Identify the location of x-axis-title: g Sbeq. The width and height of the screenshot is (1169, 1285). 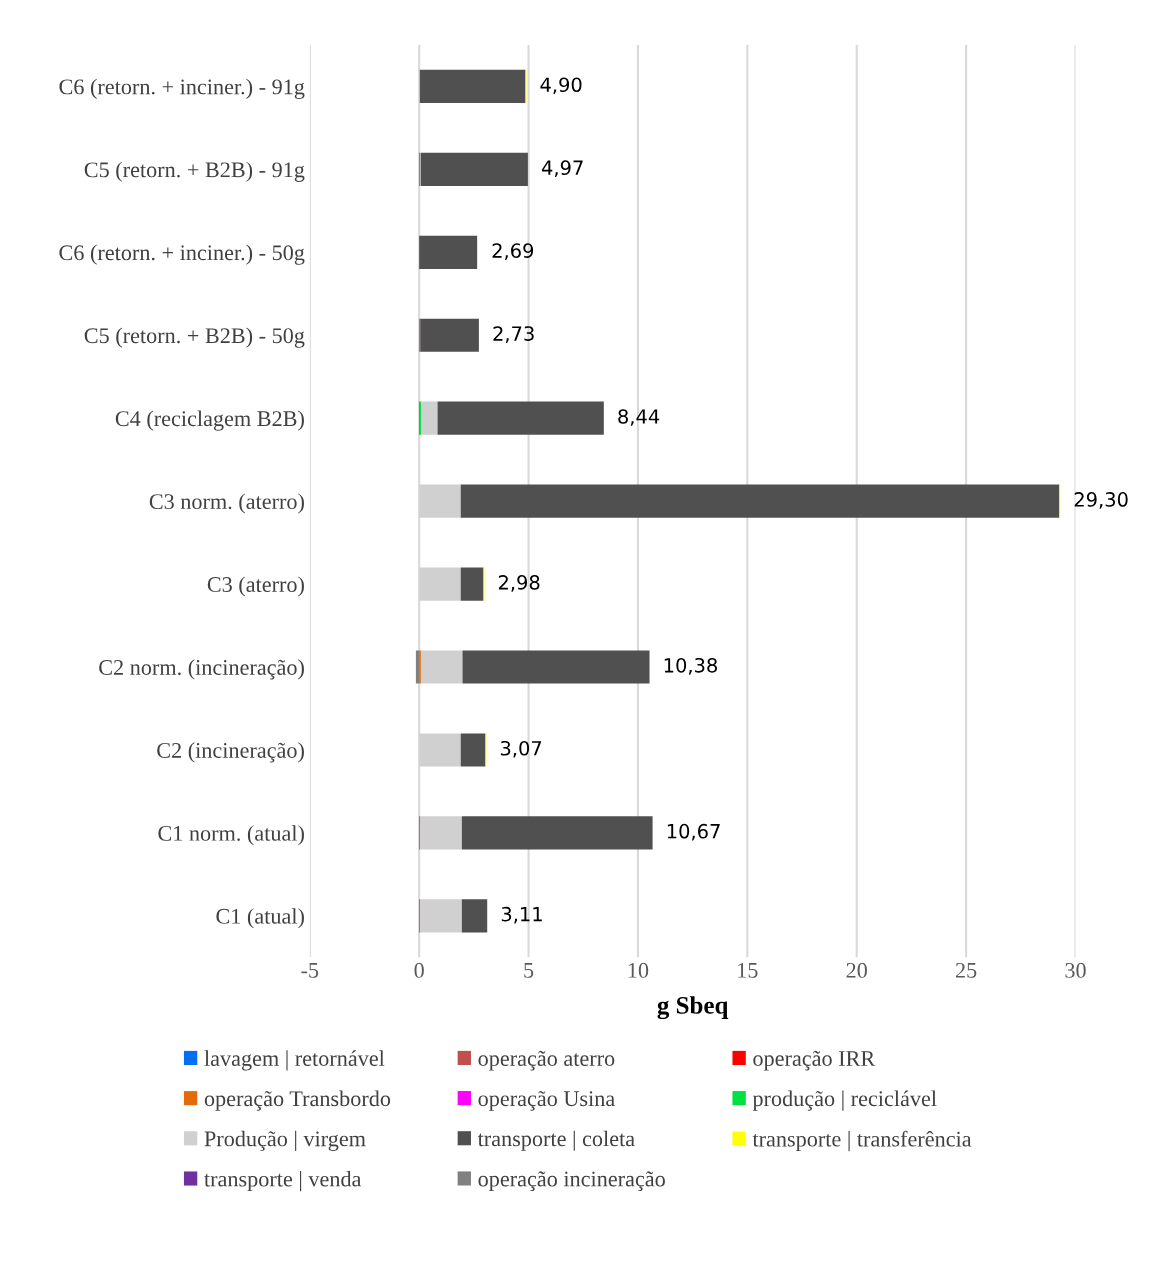
(693, 1008).